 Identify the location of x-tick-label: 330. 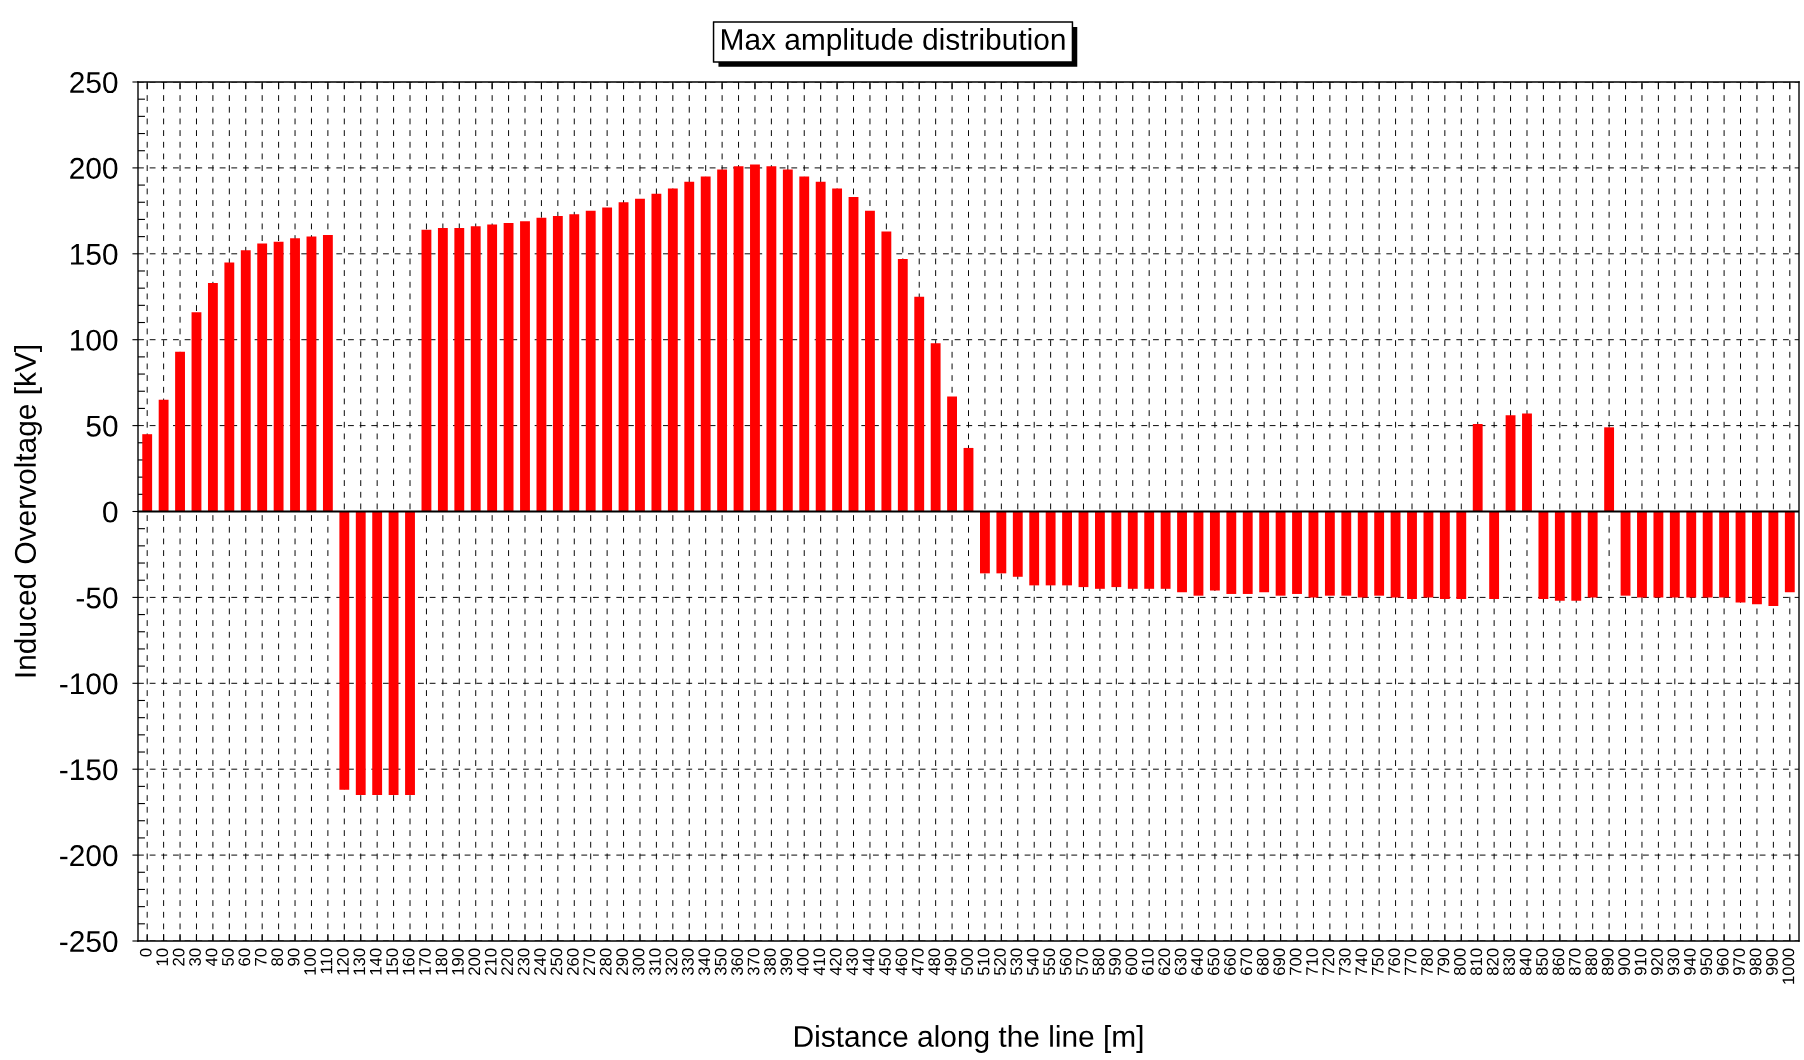
(687, 962).